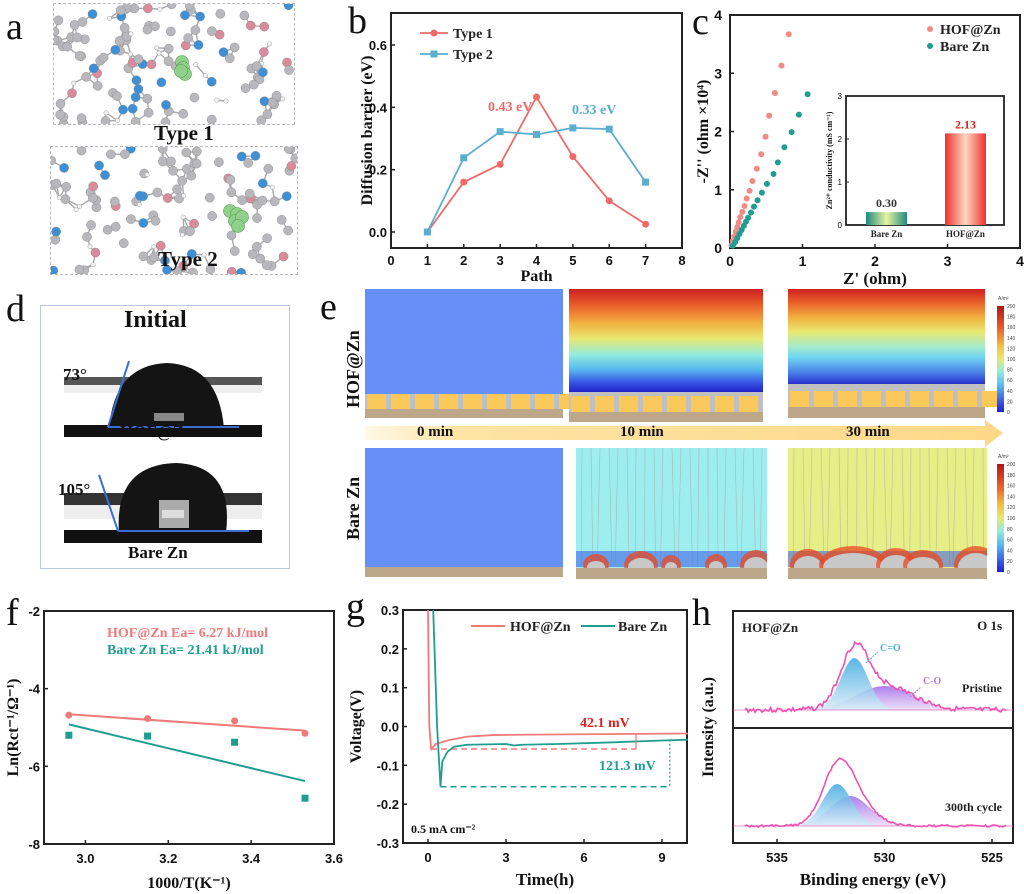  I want to click on y-tick-label: -0.1, so click(388, 765).